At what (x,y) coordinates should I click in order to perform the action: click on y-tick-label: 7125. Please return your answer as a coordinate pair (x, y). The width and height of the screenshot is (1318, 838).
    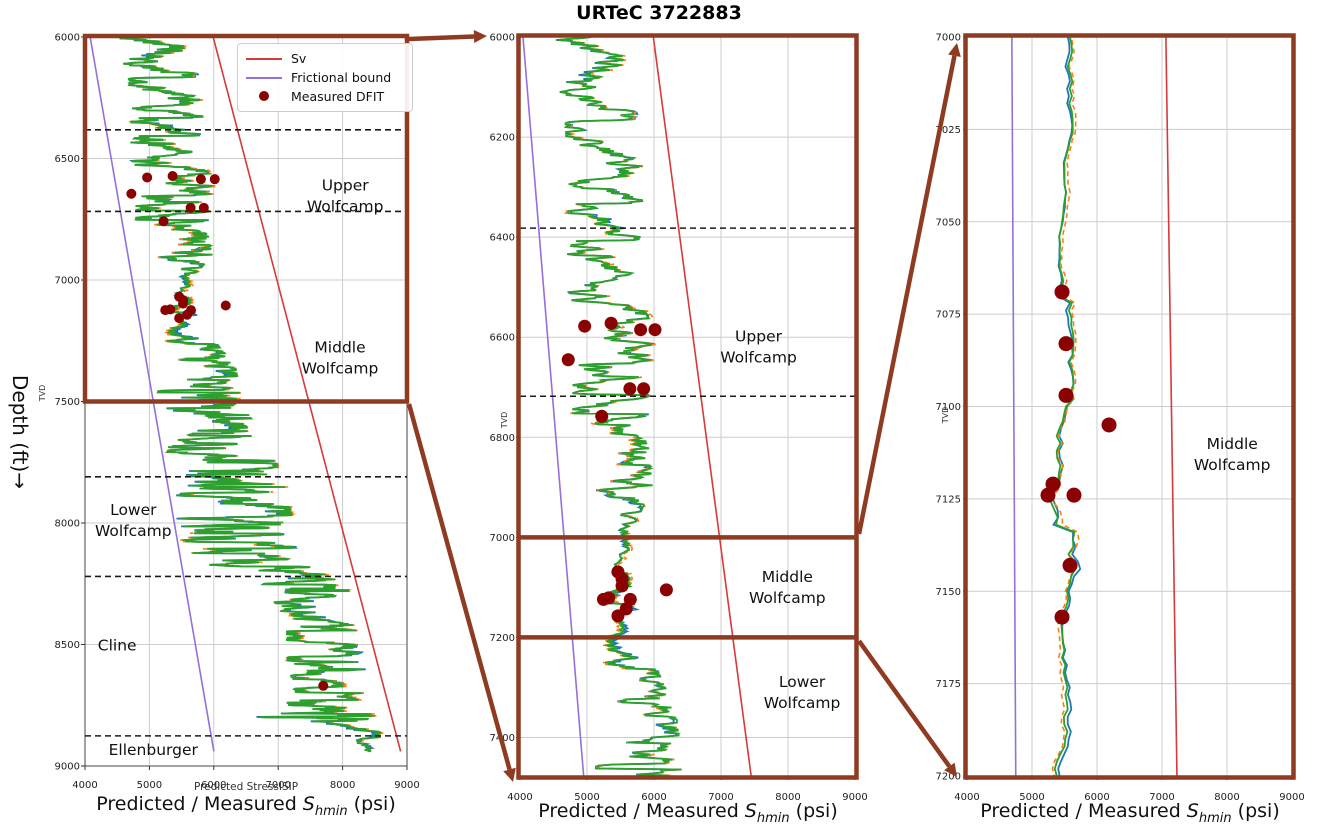
    Looking at the image, I should click on (948, 499).